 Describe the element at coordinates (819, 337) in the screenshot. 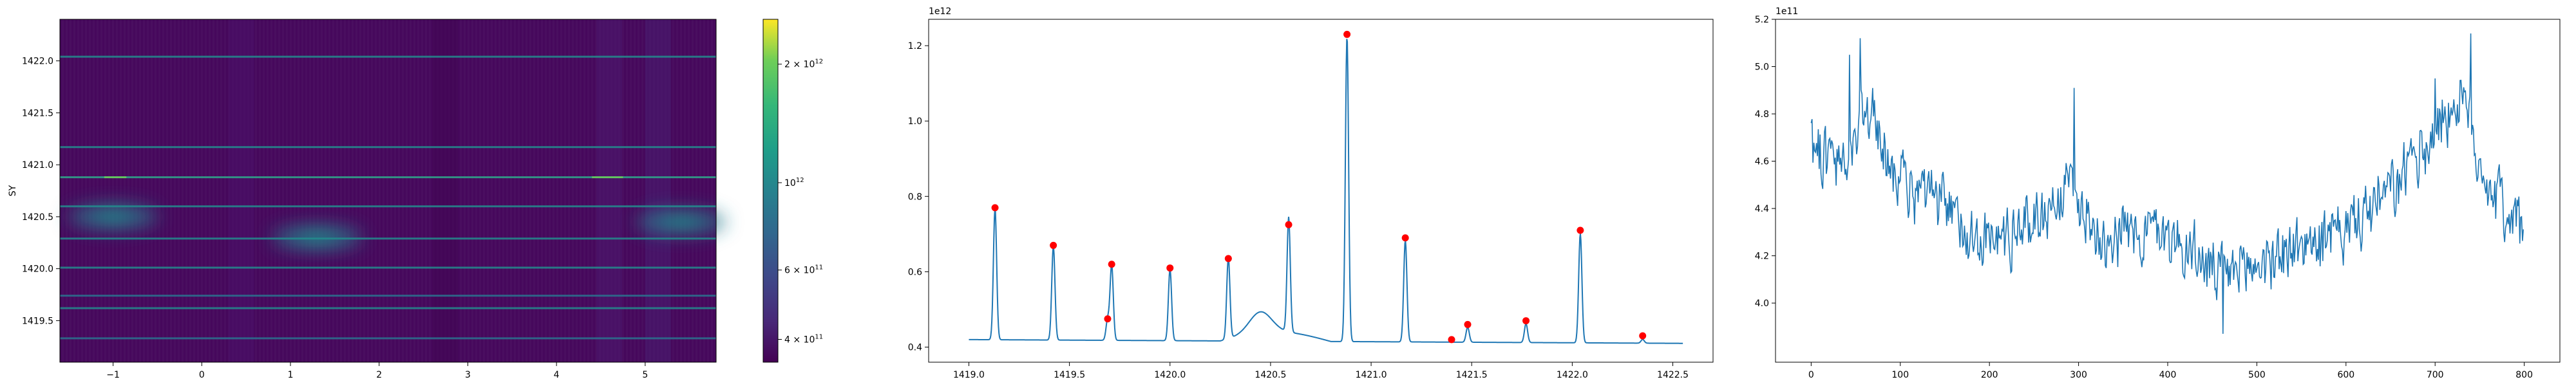

I see `colorbar-tick-exp-0: 11` at that location.